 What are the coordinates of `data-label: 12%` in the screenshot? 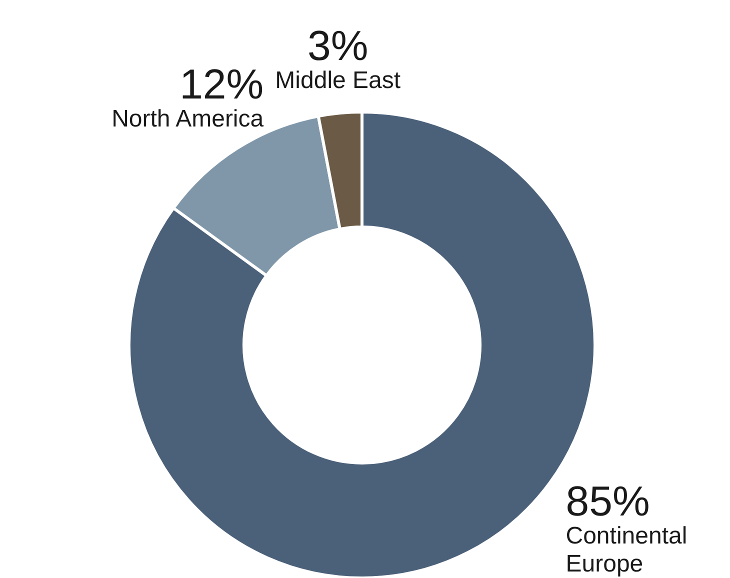 It's located at (222, 84).